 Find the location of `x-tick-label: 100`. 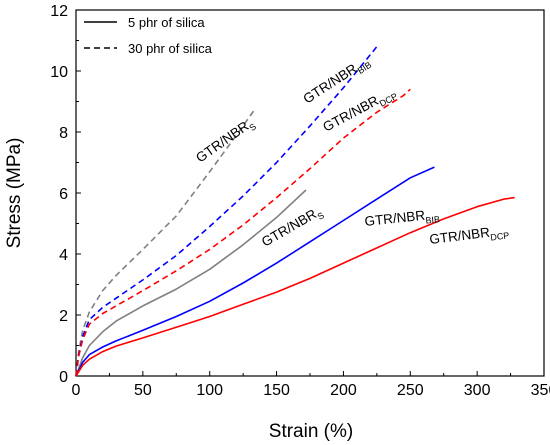

x-tick-label: 100 is located at coordinates (209, 390).